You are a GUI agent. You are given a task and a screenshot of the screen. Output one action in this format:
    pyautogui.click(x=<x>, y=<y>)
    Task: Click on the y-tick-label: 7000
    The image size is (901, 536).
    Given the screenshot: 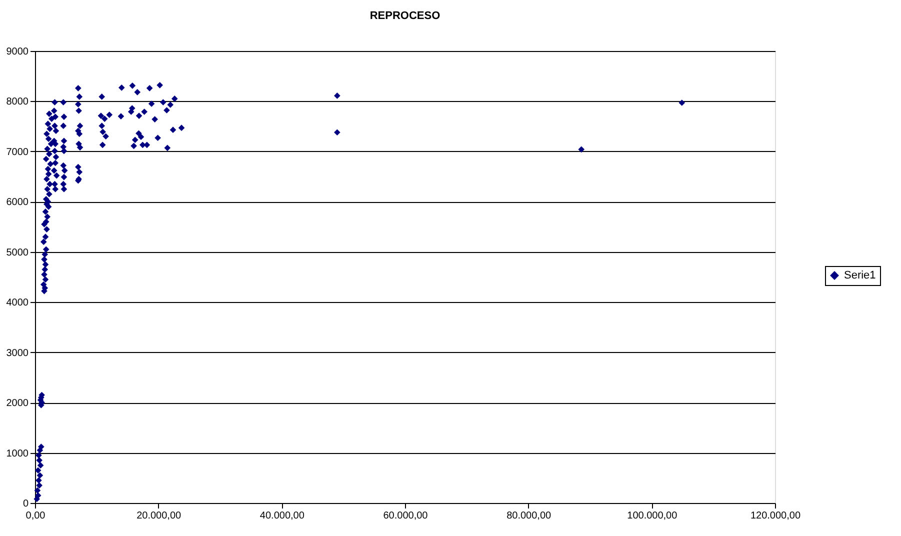 What is the action you would take?
    pyautogui.click(x=17, y=152)
    